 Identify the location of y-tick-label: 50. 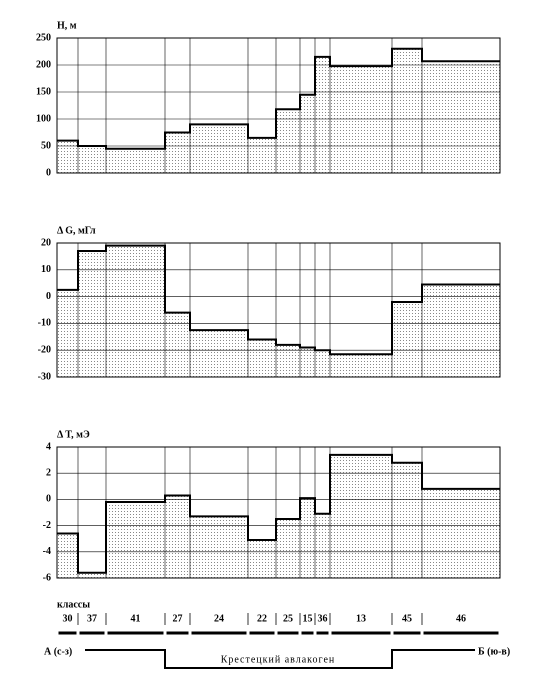
(46, 145).